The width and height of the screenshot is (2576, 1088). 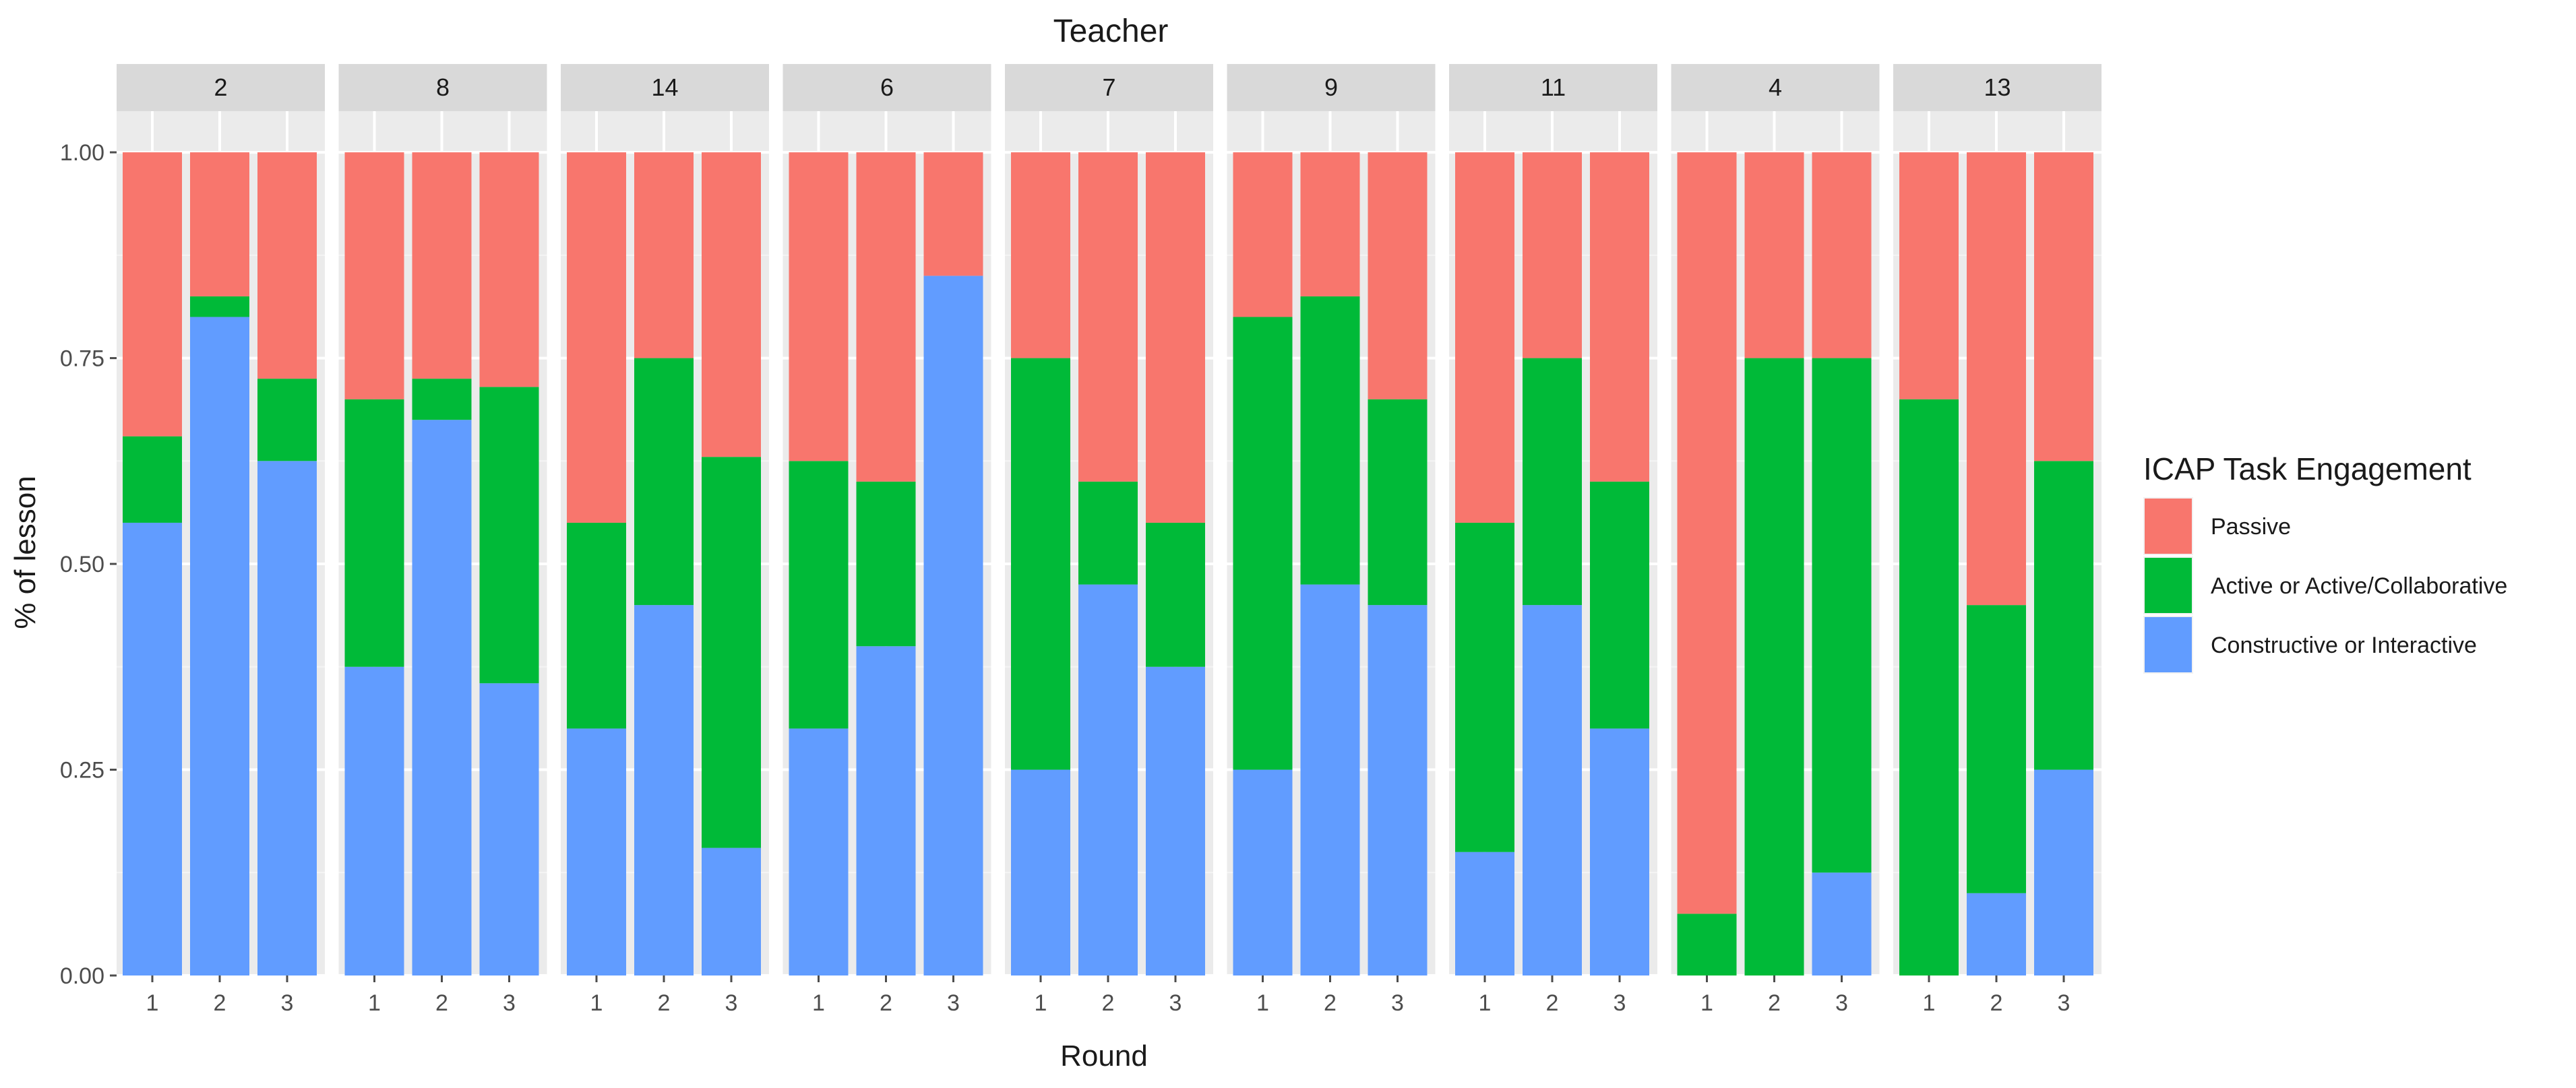 What do you see at coordinates (82, 153) in the screenshot?
I see `y-tick-label: 1.00` at bounding box center [82, 153].